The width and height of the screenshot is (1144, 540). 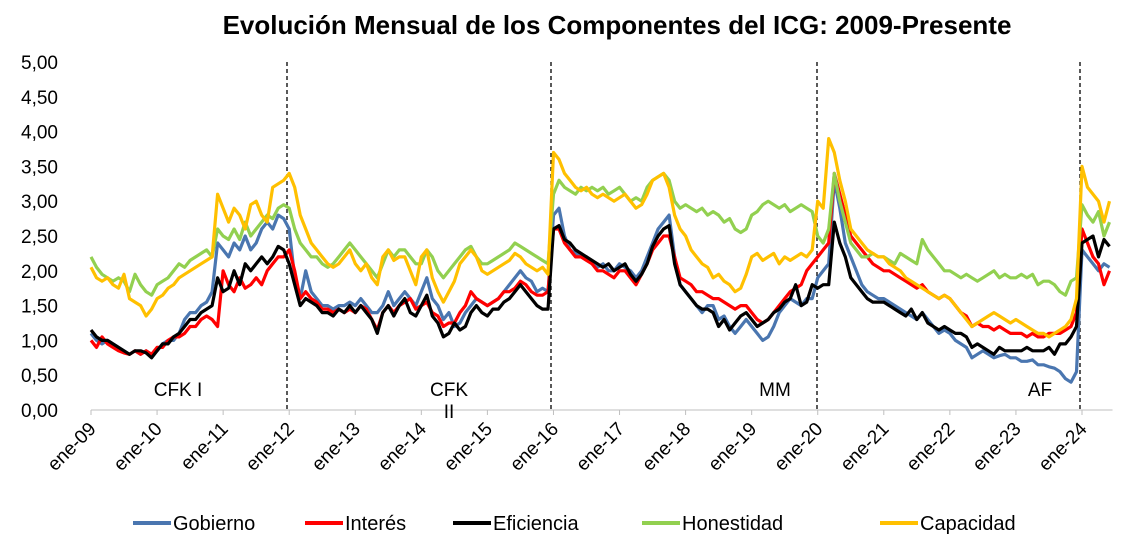 What do you see at coordinates (39, 167) in the screenshot?
I see `y-tick-label: 3,50` at bounding box center [39, 167].